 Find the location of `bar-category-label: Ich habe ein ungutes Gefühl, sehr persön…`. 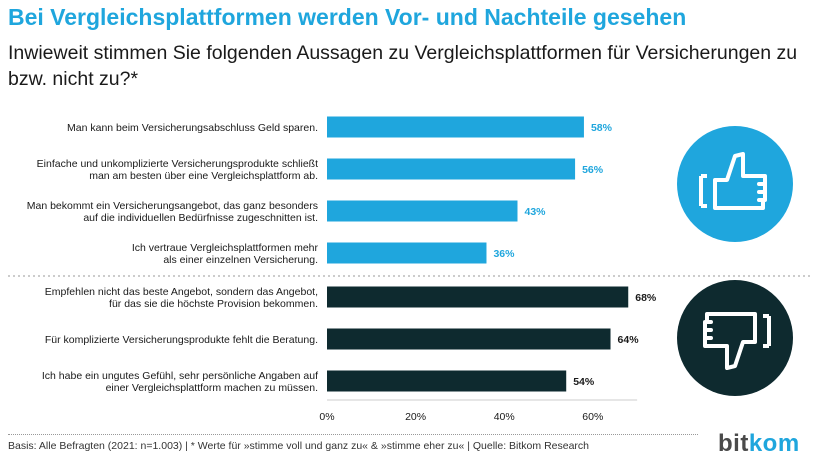

bar-category-label: Ich habe ein ungutes Gefühl, sehr persön… is located at coordinates (180, 376).